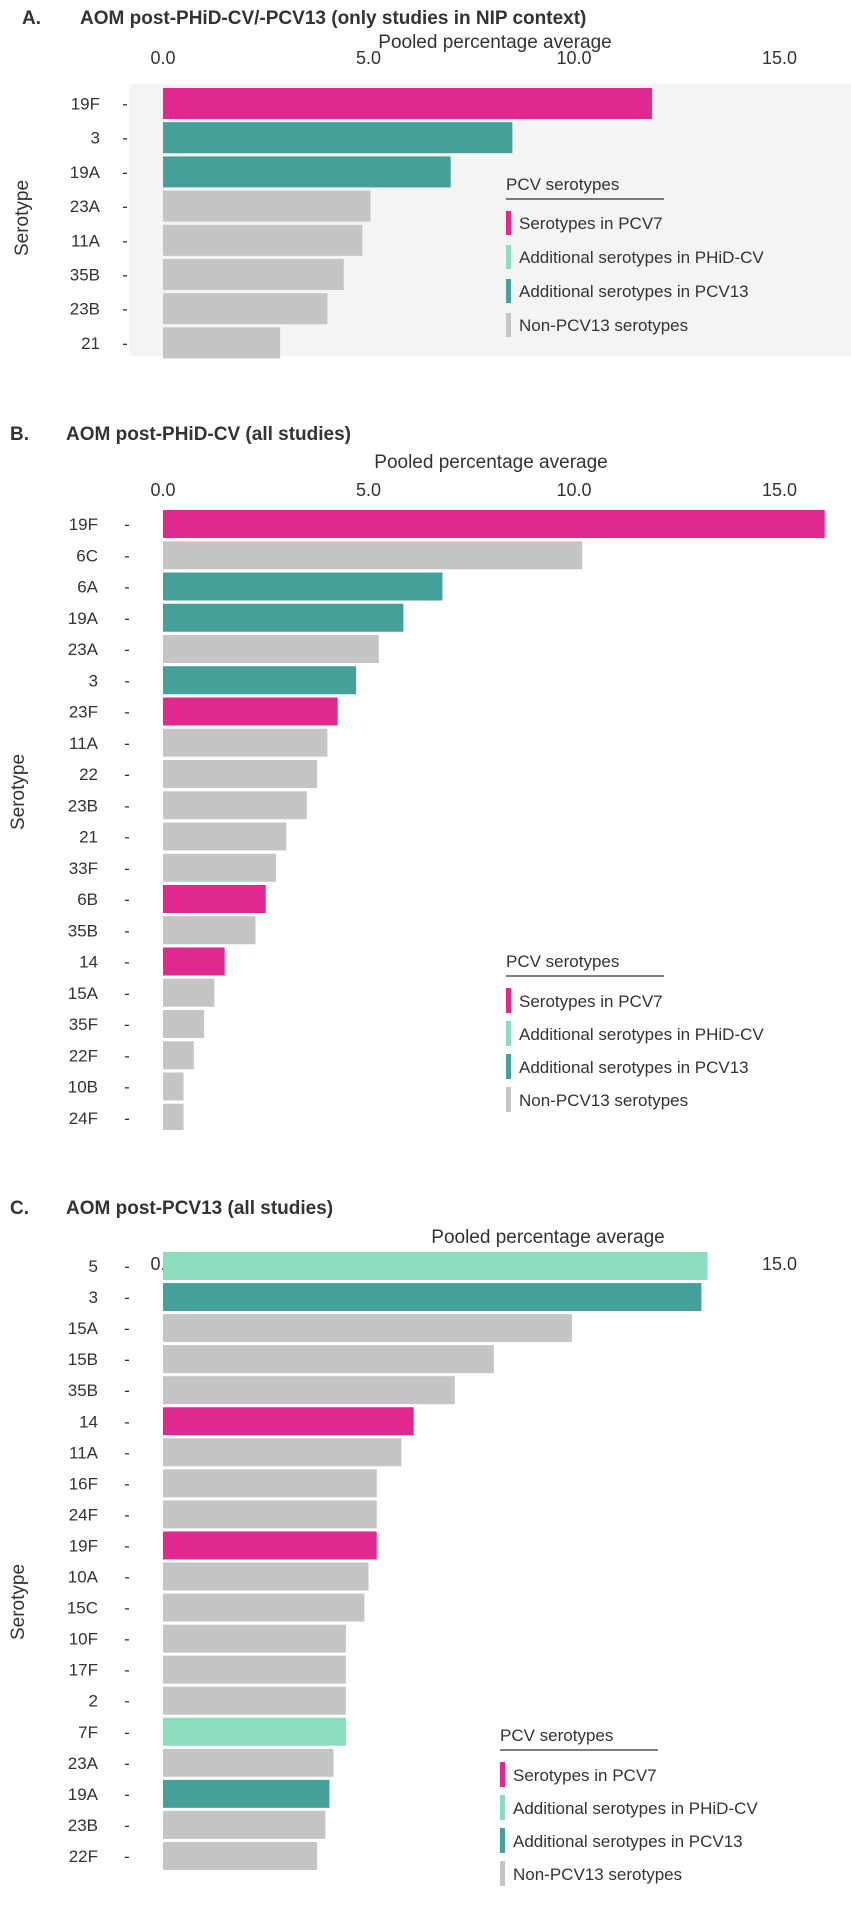 This screenshot has height=1911, width=851. Describe the element at coordinates (635, 1808) in the screenshot. I see `legend-label-phid: Additional serotypes in PHiD-CV` at that location.